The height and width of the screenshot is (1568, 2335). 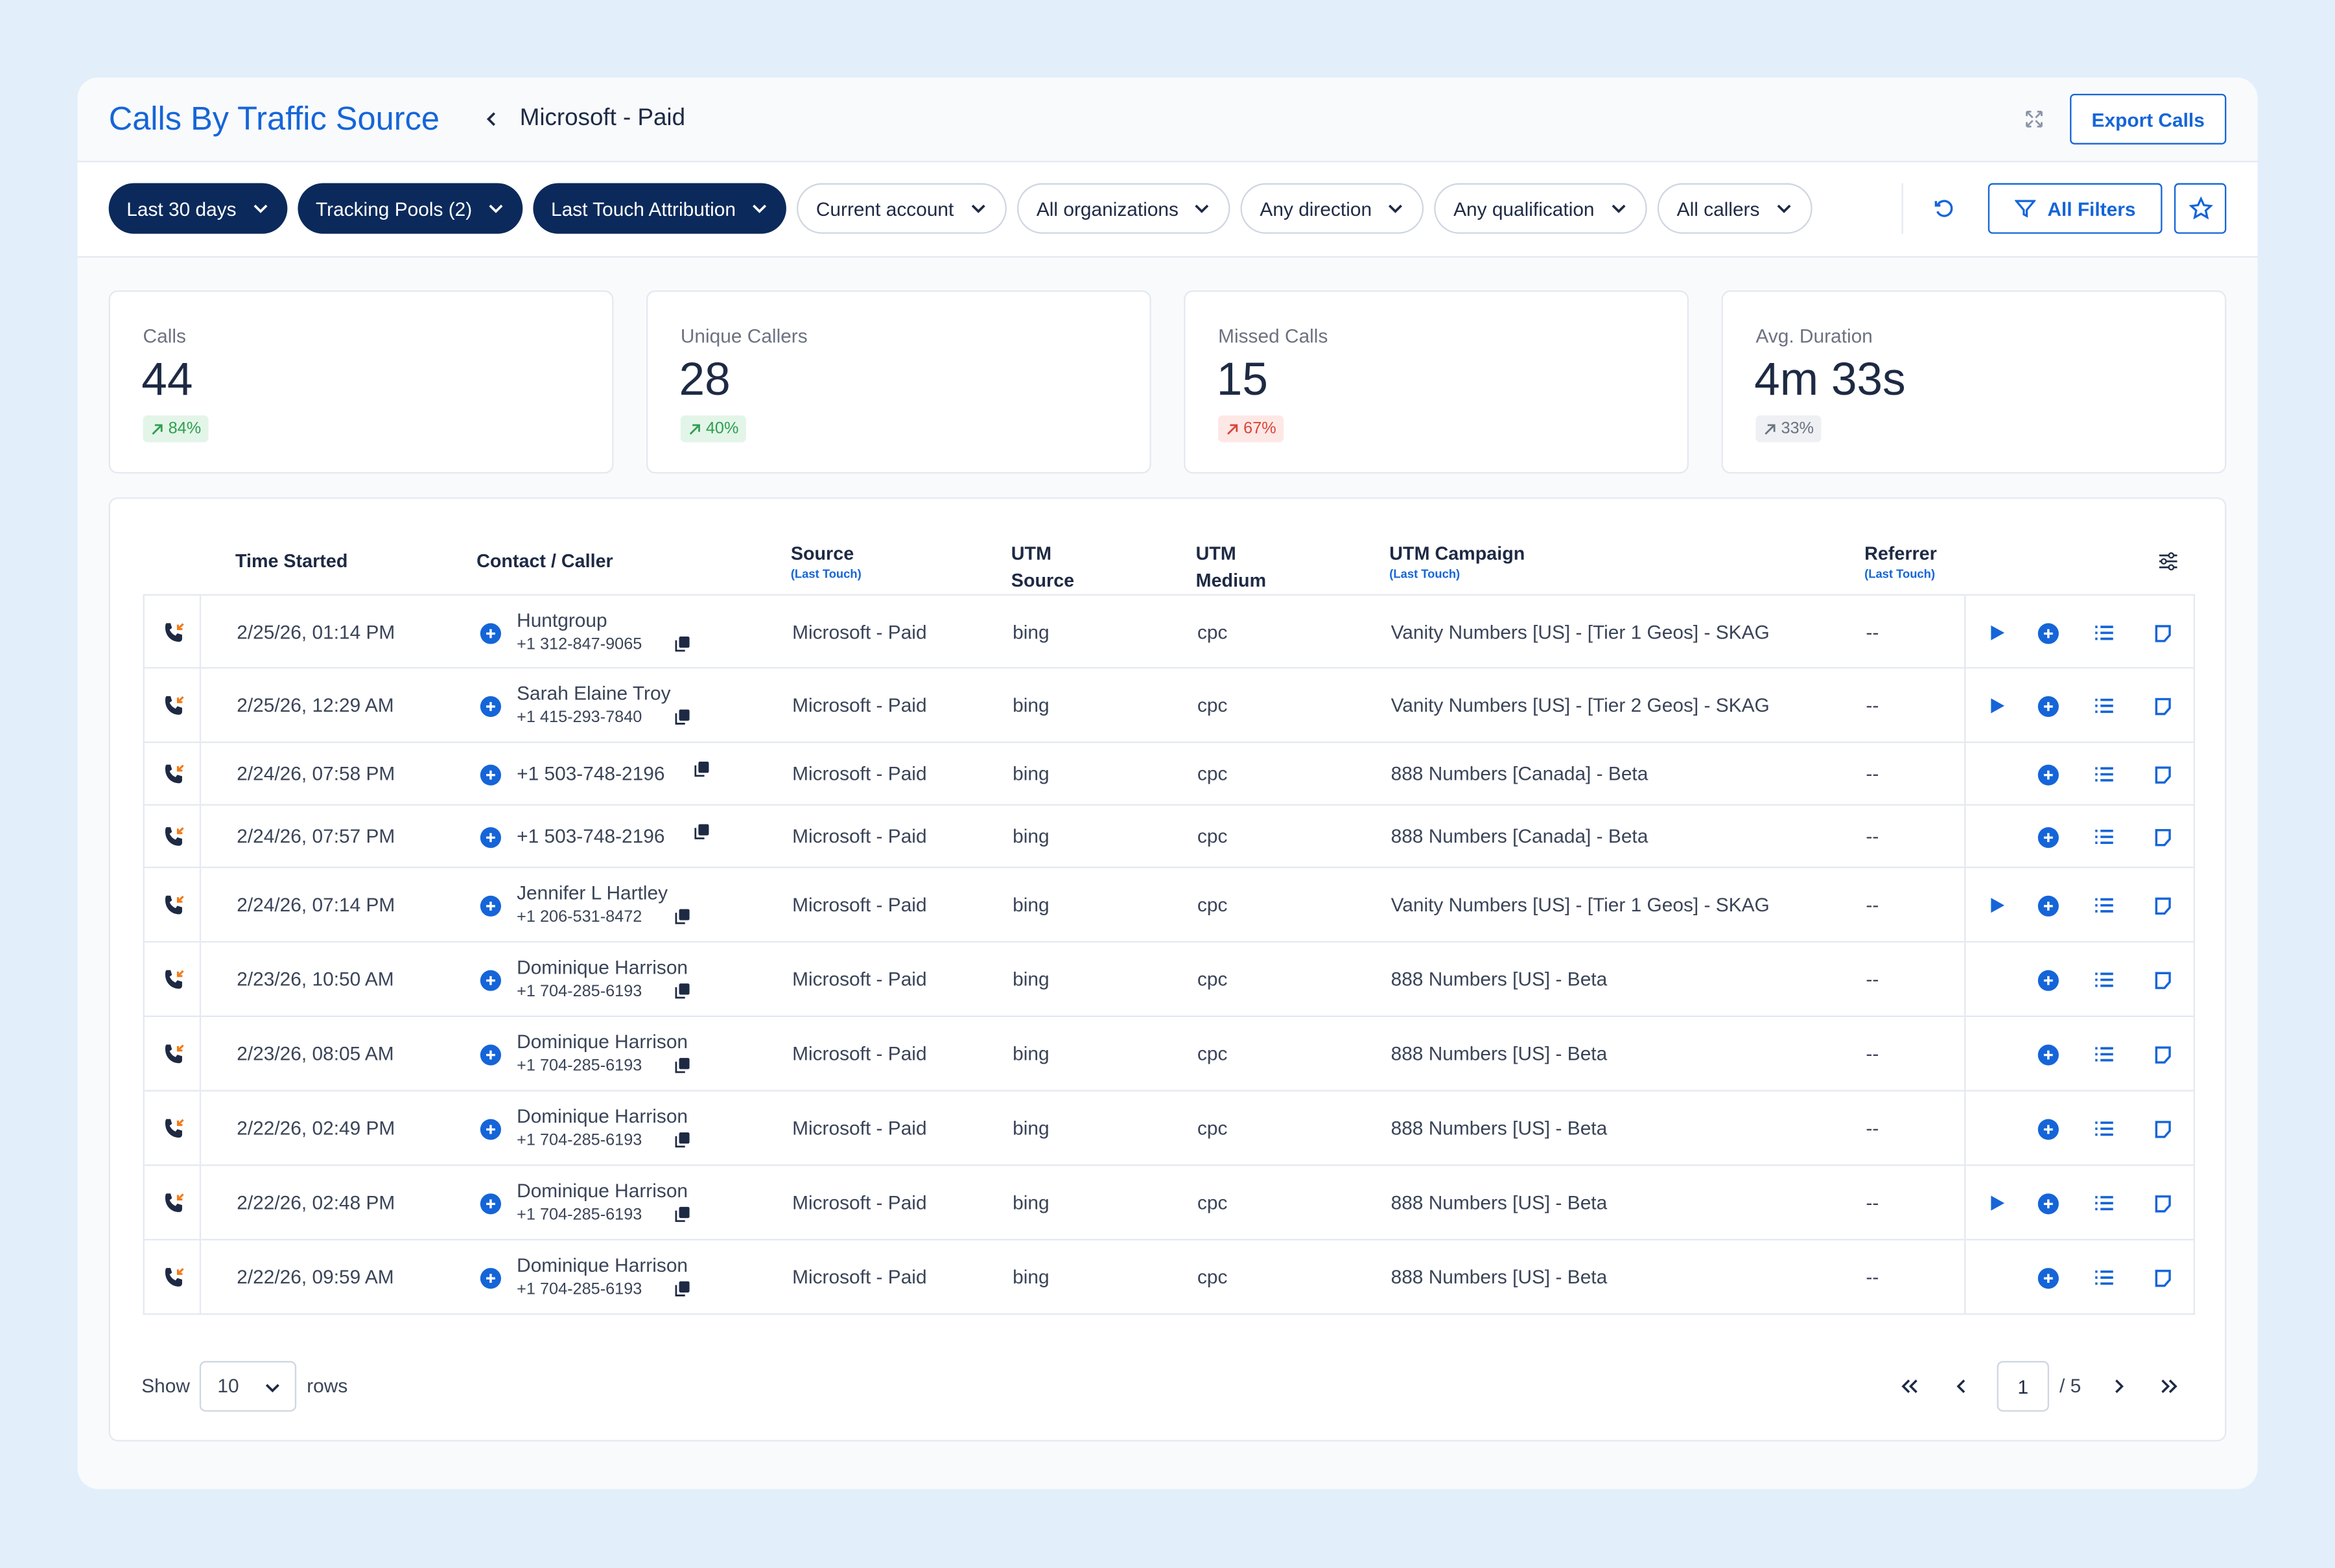 What do you see at coordinates (660, 209) in the screenshot?
I see `filter-pill: Last Touch Attribution` at bounding box center [660, 209].